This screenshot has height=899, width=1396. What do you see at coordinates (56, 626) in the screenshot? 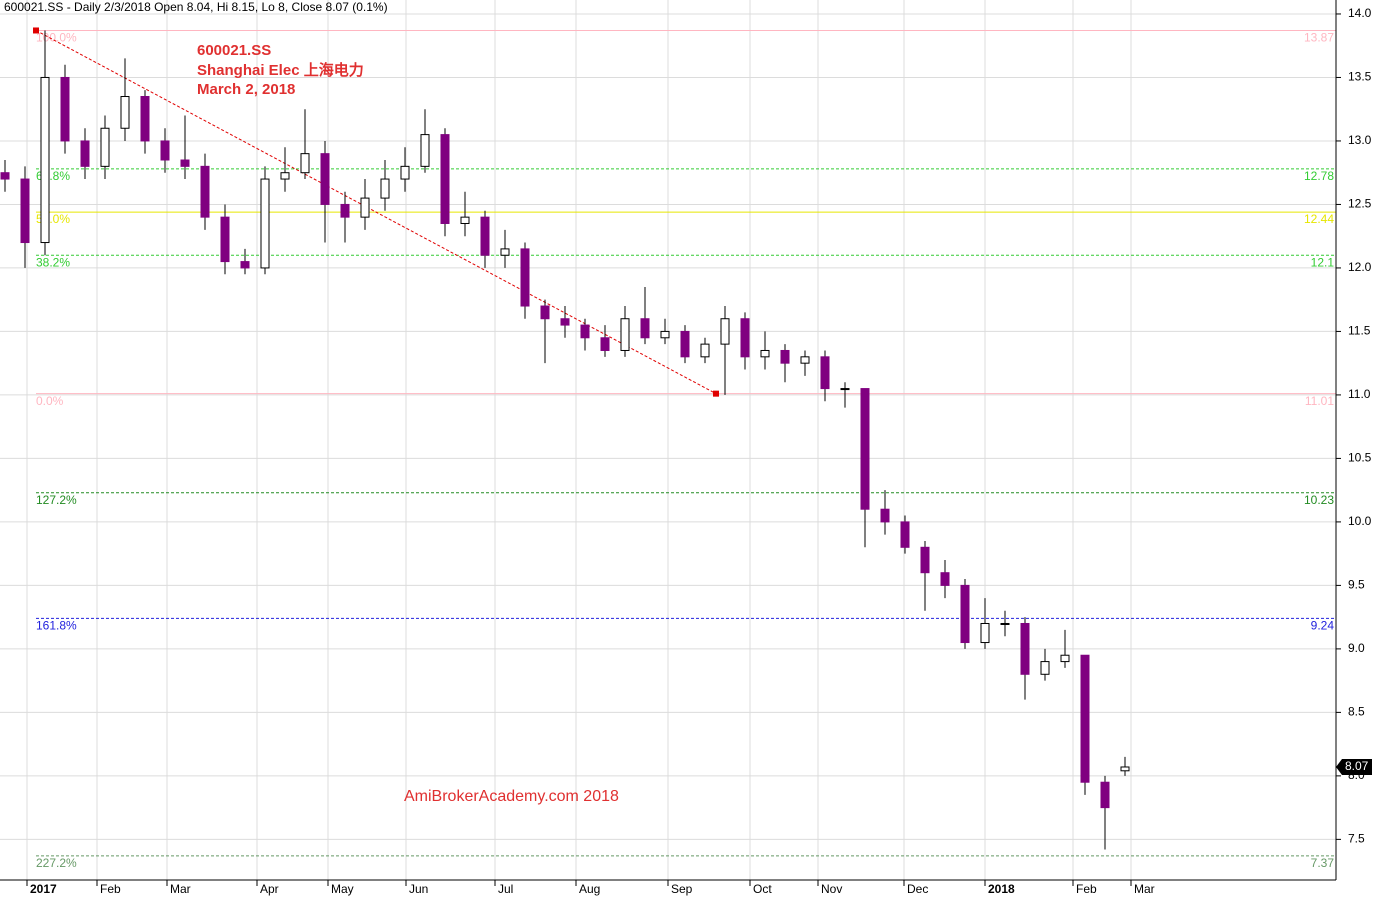
I see `fib-percent-label: 161.8%` at bounding box center [56, 626].